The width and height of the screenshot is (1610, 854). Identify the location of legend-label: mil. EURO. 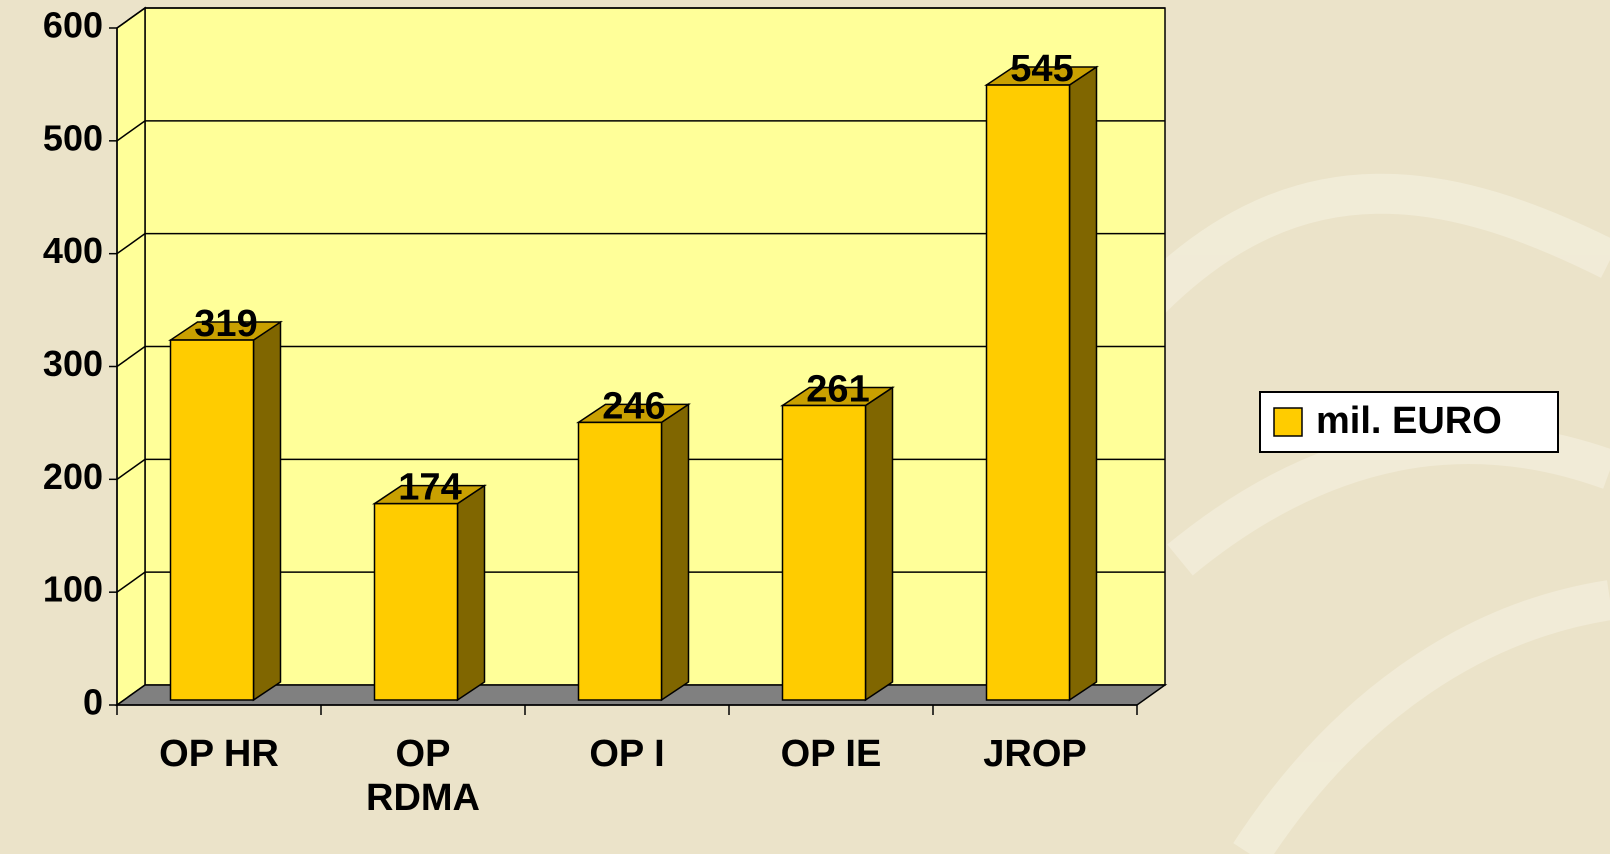
(1409, 421).